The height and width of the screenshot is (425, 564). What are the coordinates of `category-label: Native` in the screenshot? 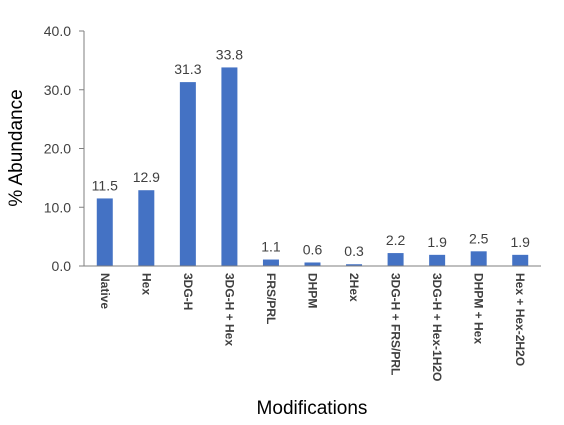 It's located at (105, 291).